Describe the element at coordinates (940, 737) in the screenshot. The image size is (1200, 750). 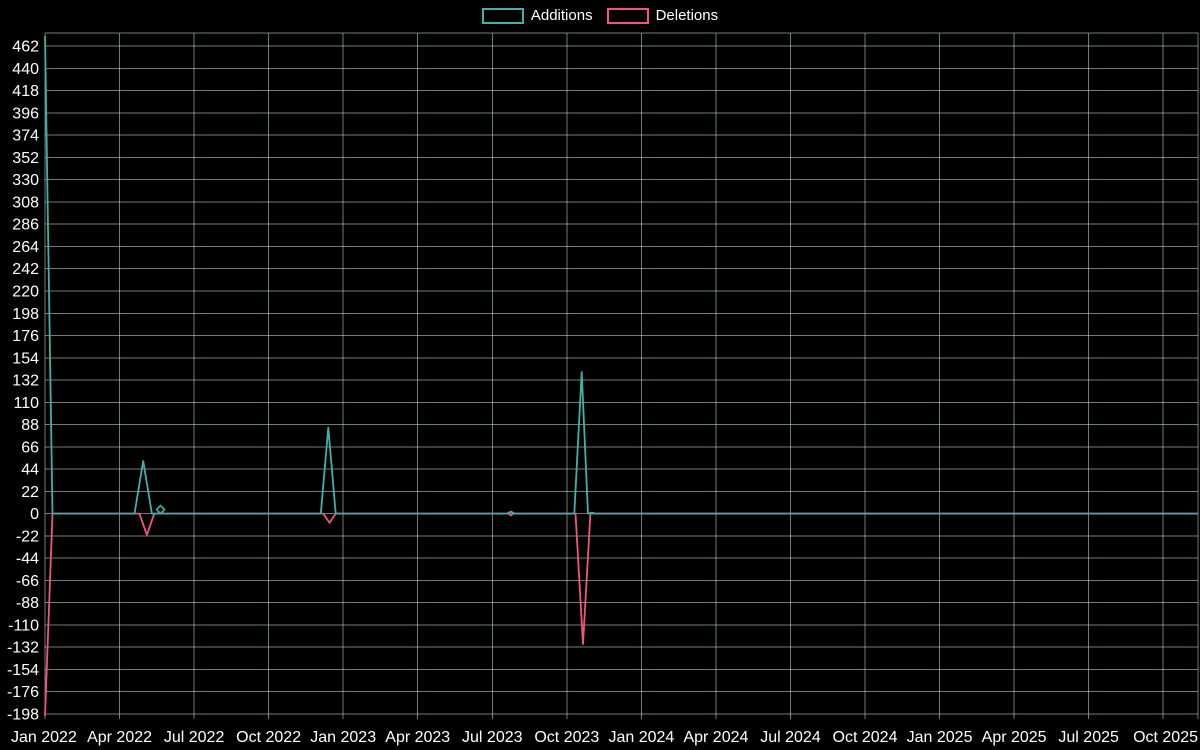
I see `x-tick-label: Jan 2025` at that location.